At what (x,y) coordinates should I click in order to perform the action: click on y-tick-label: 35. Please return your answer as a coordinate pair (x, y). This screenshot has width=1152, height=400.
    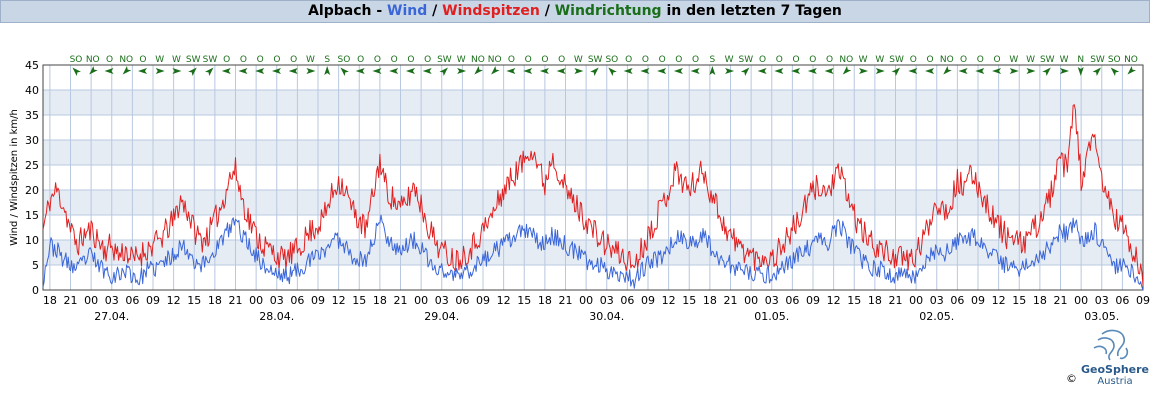
    Looking at the image, I should click on (32, 115).